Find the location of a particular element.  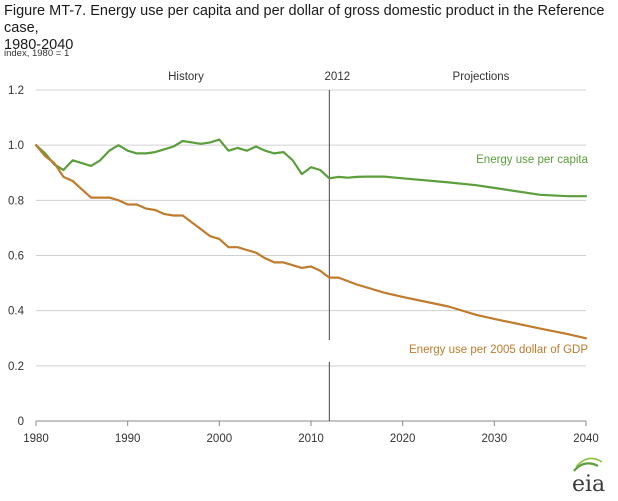

y-axis-tick-labels: 0 0.2 0.4 0.6 0.8 1.0 1.2 is located at coordinates (16, 256).